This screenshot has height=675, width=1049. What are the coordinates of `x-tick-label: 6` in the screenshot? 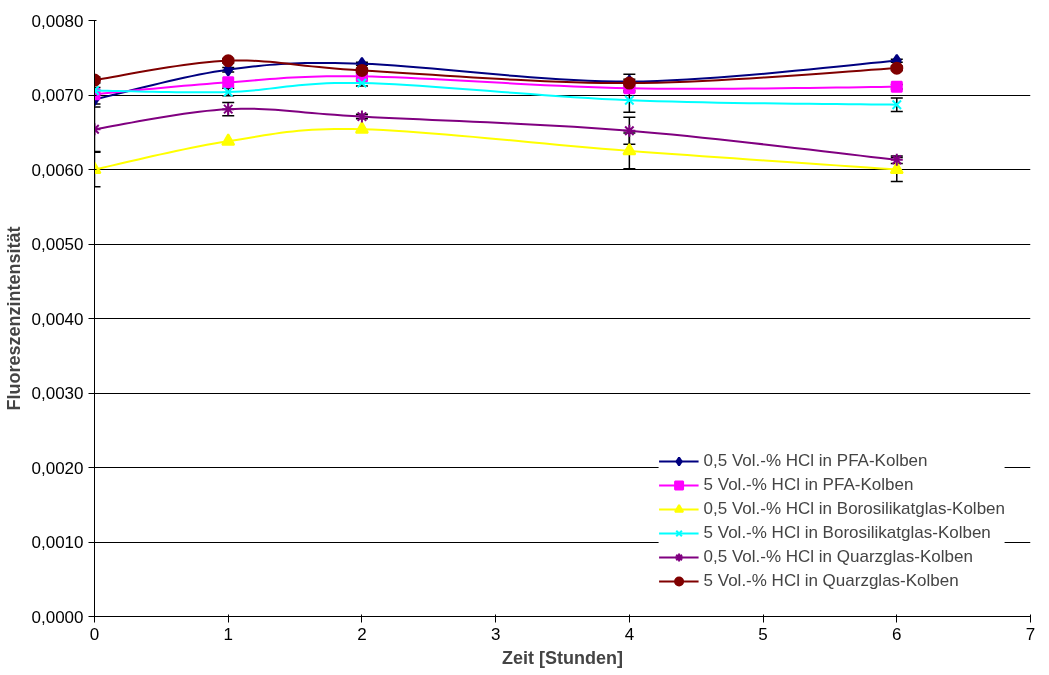 It's located at (897, 634).